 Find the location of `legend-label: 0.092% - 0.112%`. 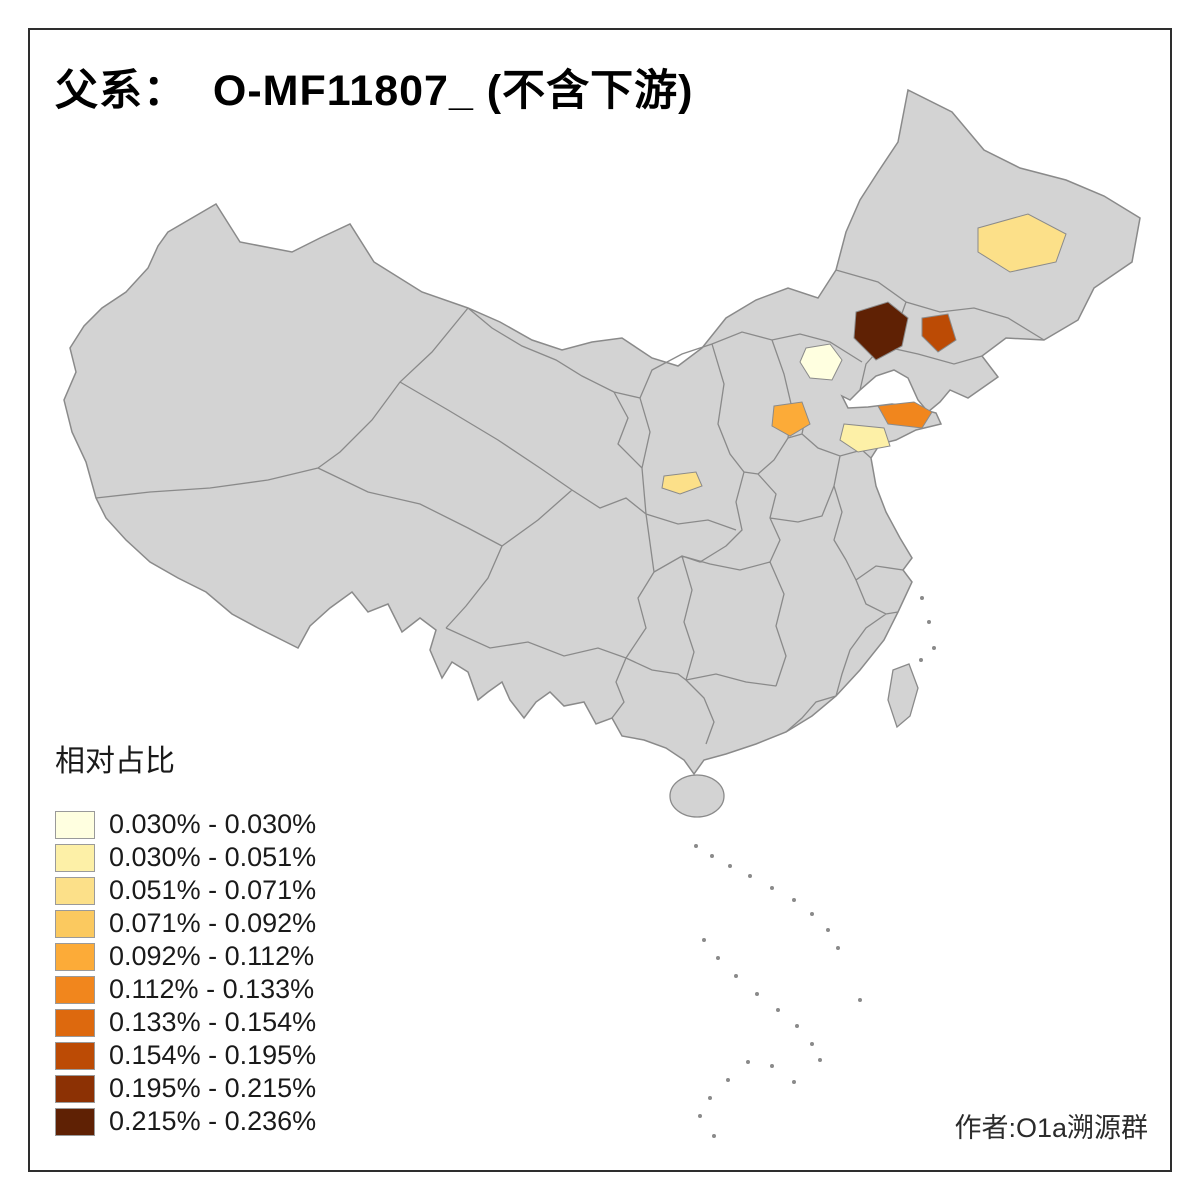

legend-label: 0.092% - 0.112% is located at coordinates (212, 956).